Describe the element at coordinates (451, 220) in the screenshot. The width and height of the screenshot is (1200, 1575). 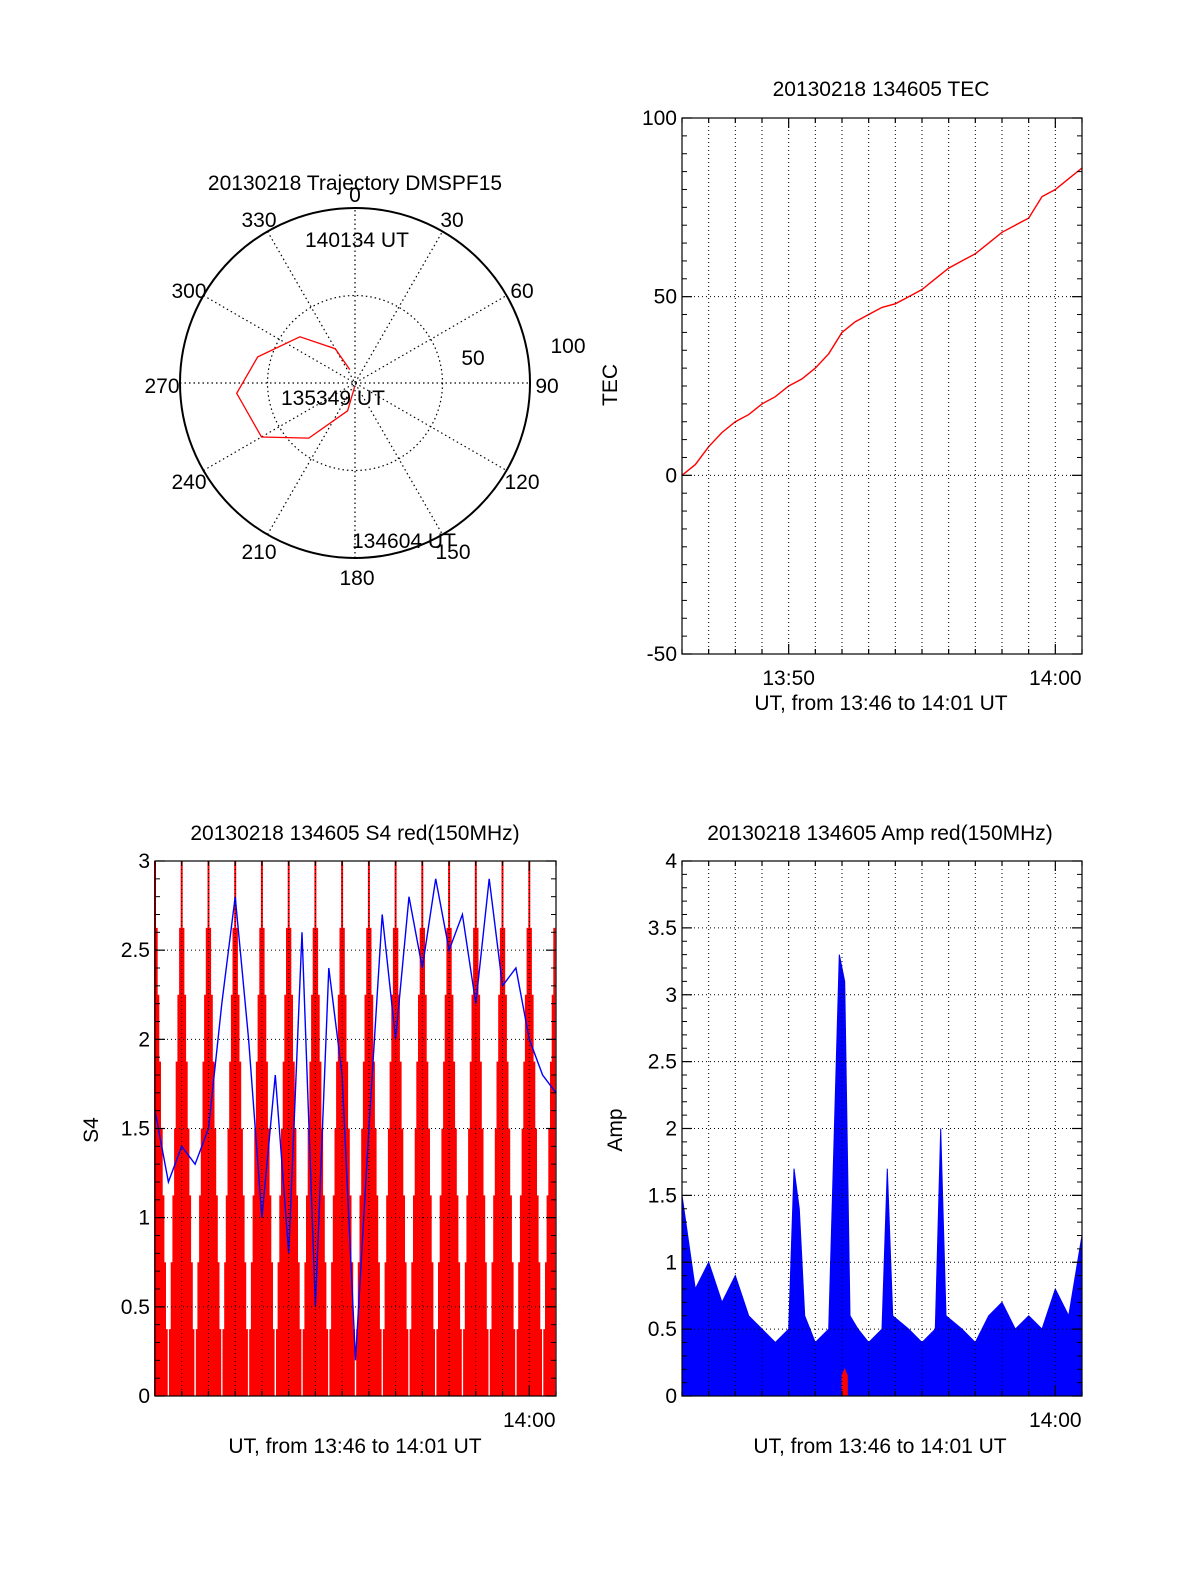
I see `angle-label: 30` at that location.